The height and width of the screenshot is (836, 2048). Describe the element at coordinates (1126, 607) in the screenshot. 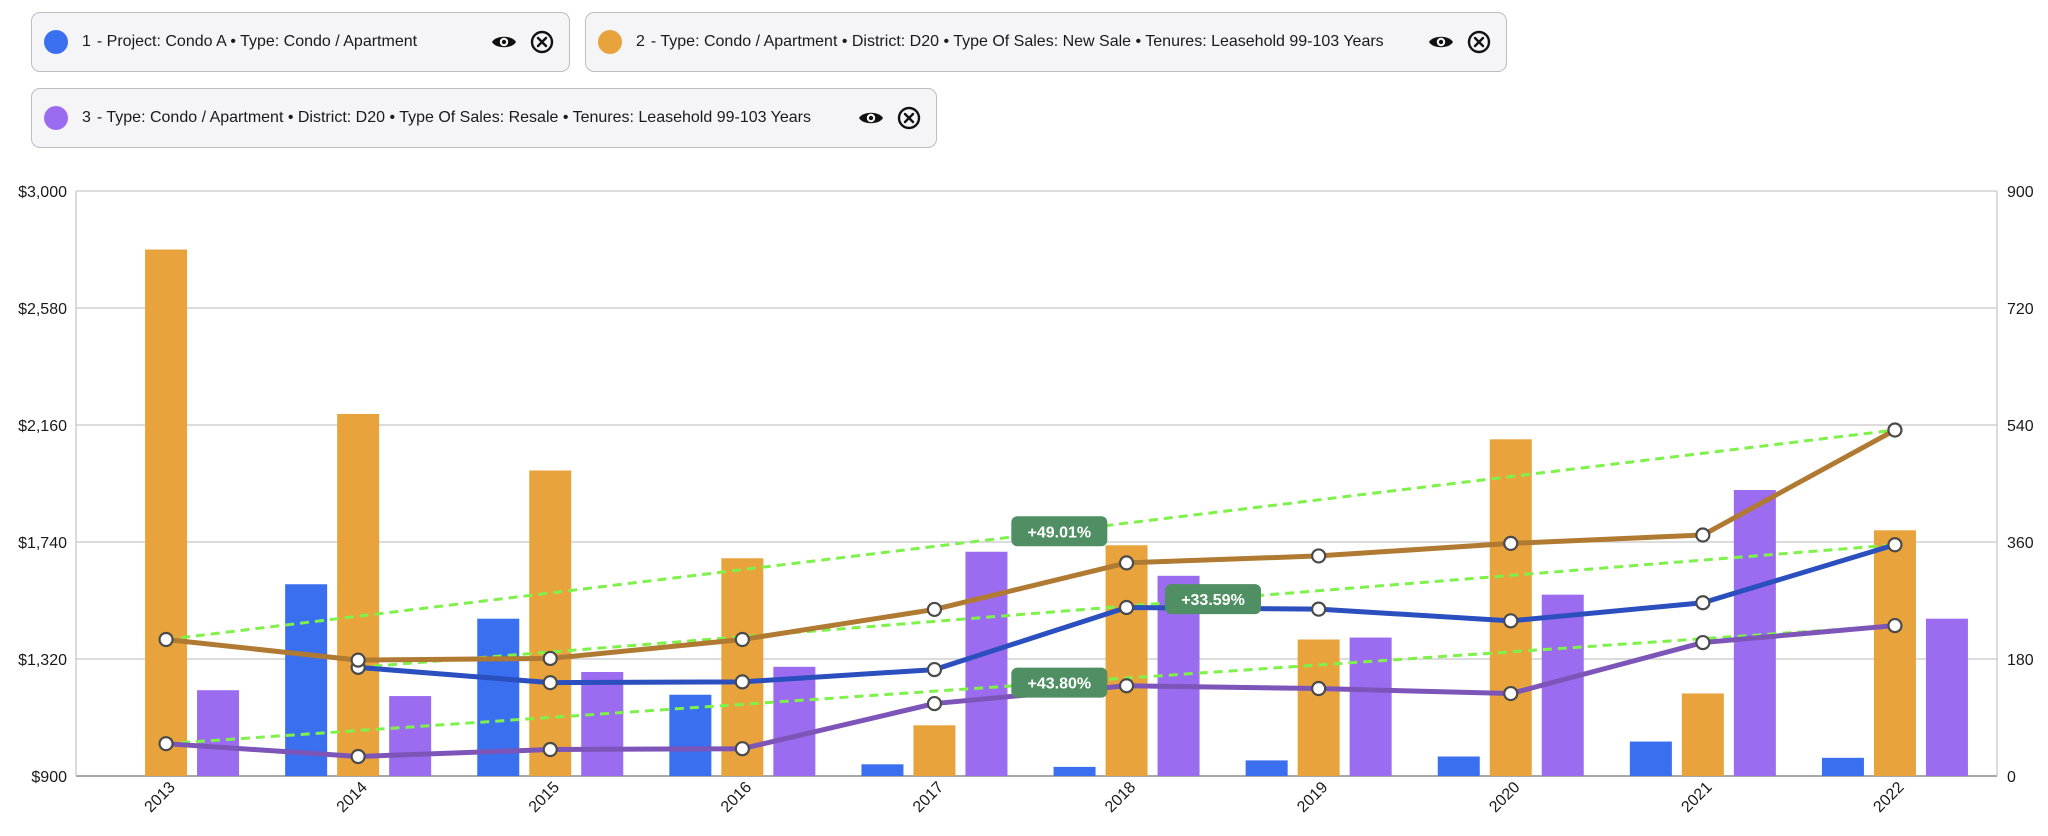

I see `line-point-1-2018` at that location.